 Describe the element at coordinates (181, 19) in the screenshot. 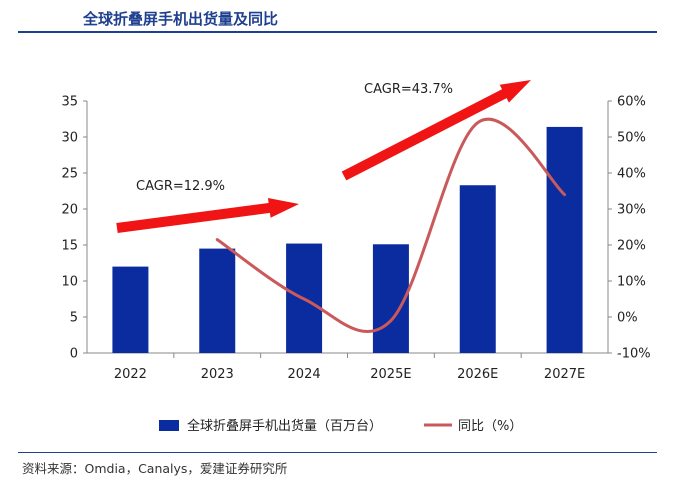

I see `page-title: 全球折叠屏手机出货量及同比` at that location.